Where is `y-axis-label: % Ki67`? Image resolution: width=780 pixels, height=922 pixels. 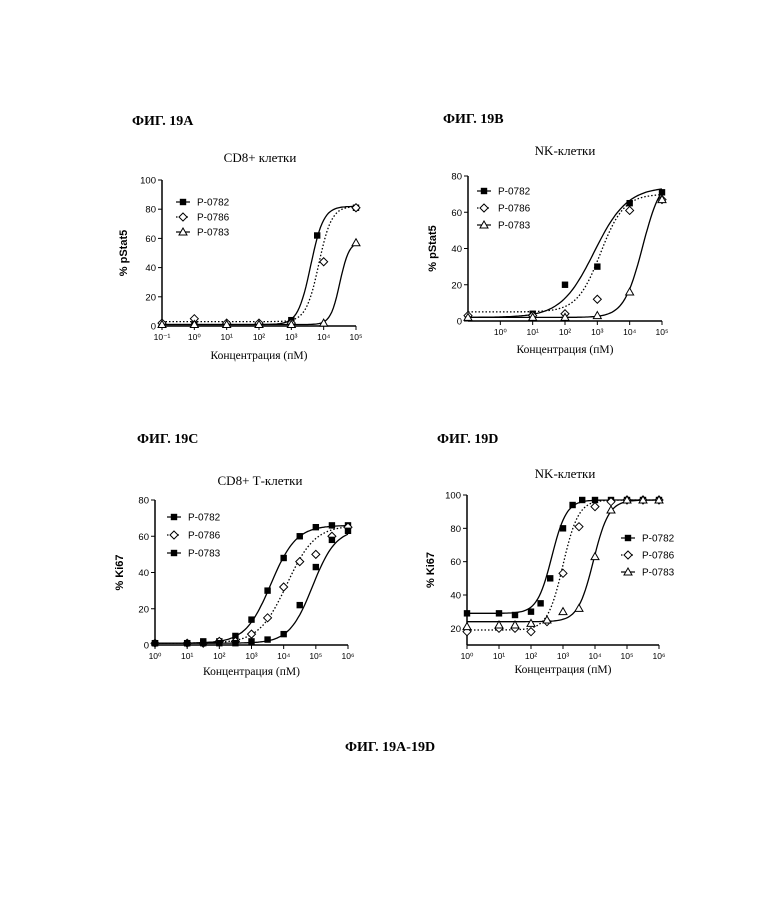
y-axis-label: % Ki67 is located at coordinates (431, 570).